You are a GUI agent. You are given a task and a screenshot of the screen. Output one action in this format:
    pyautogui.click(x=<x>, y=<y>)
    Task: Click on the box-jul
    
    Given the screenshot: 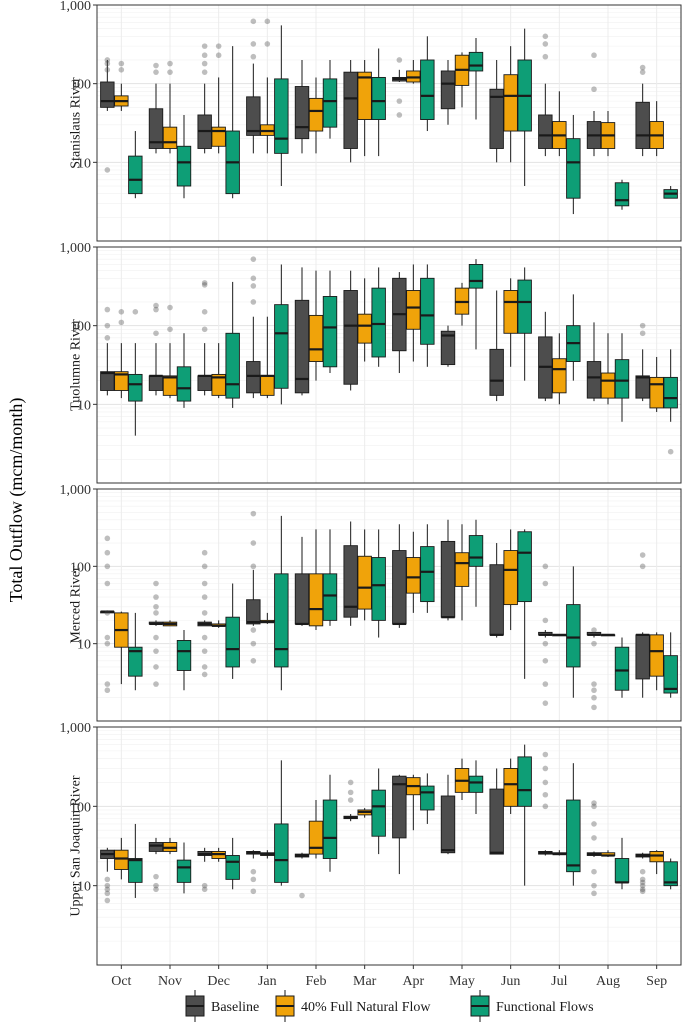 What is the action you would take?
    pyautogui.click(x=545, y=356)
    